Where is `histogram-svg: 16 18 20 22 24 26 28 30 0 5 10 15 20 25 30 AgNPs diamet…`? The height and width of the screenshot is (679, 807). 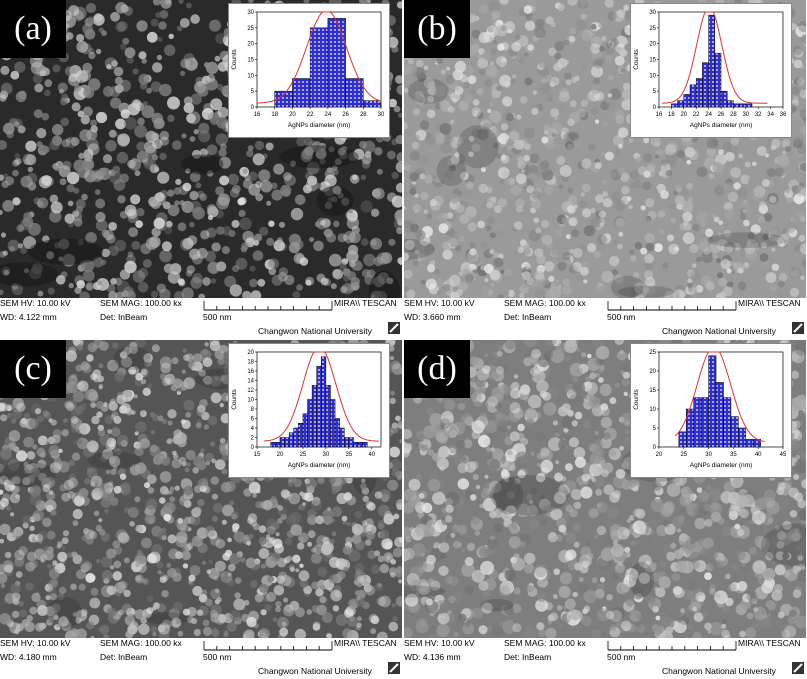
histogram-svg: 16 18 20 22 24 26 28 30 0 5 10 15 20 25 30 AgNPs diamet… is located at coordinates (308, 69).